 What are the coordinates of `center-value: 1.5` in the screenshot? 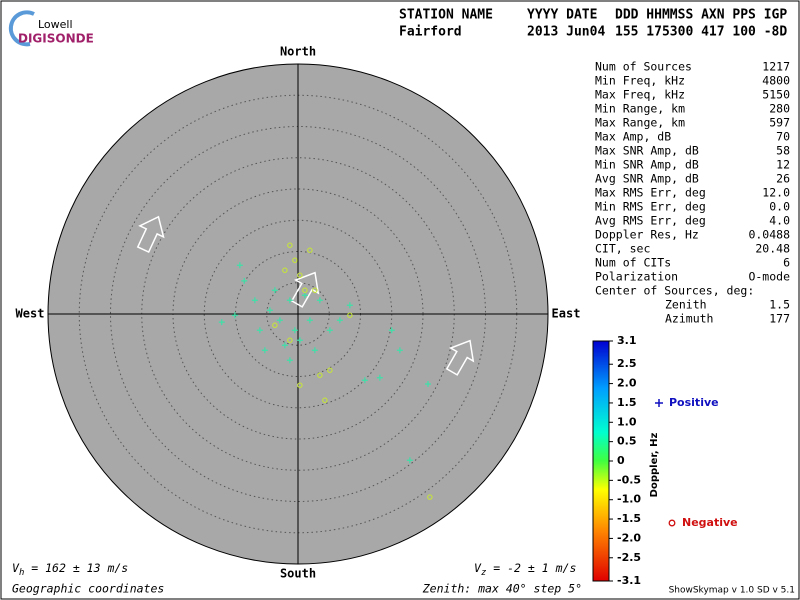 It's located at (779, 305).